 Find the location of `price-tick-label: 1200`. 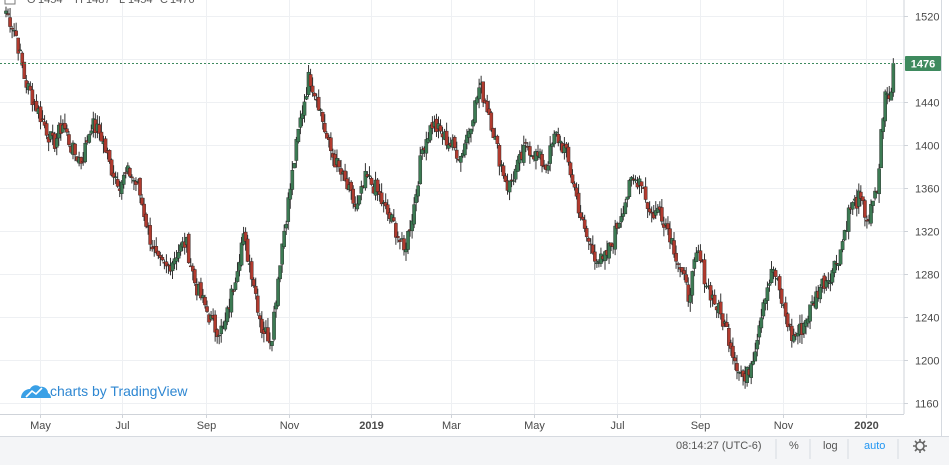

price-tick-label: 1200 is located at coordinates (927, 362).